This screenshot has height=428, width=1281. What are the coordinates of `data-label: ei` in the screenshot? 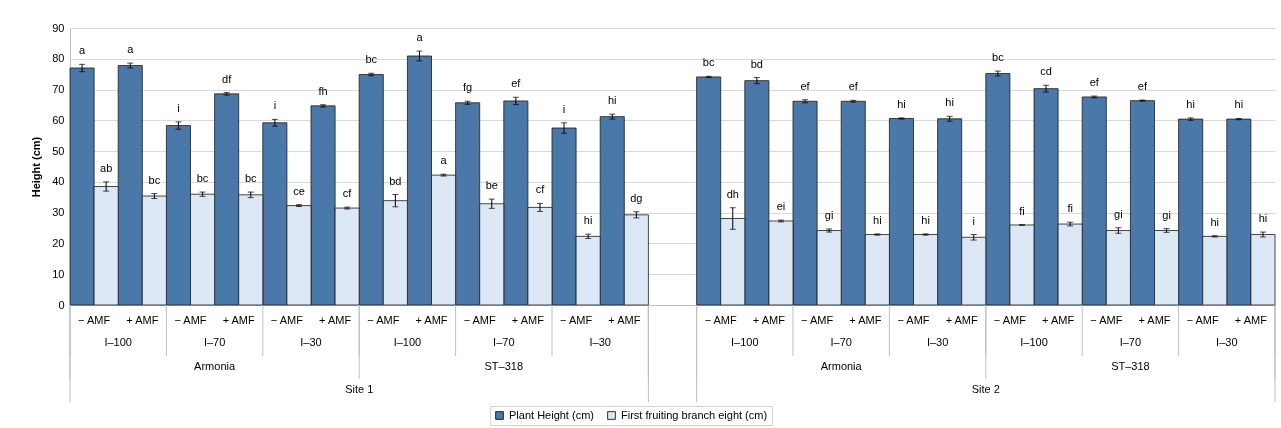 It's located at (781, 206).